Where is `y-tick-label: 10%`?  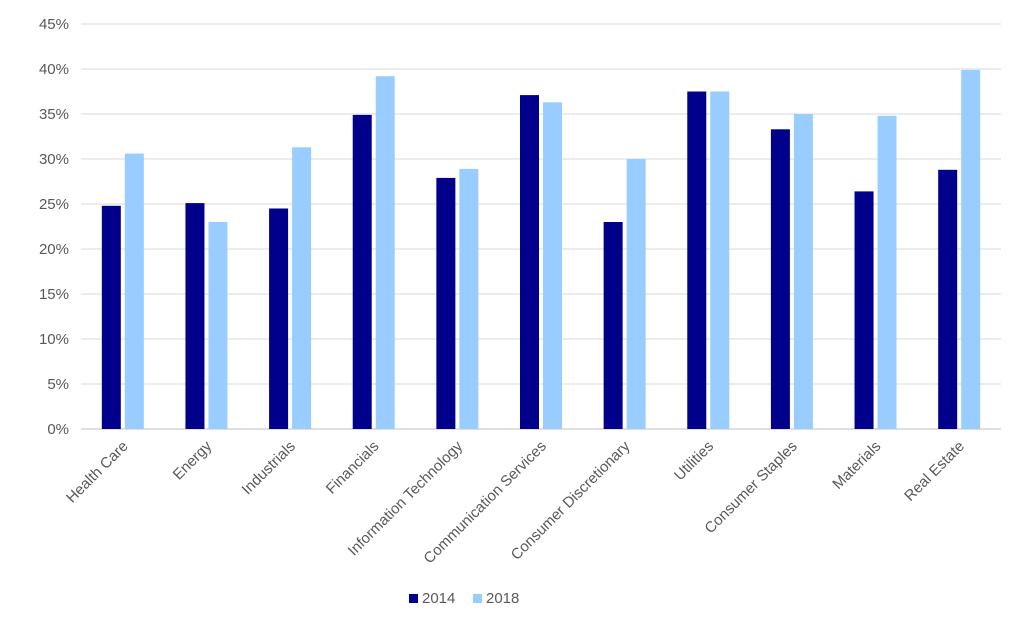 y-tick-label: 10% is located at coordinates (54, 339).